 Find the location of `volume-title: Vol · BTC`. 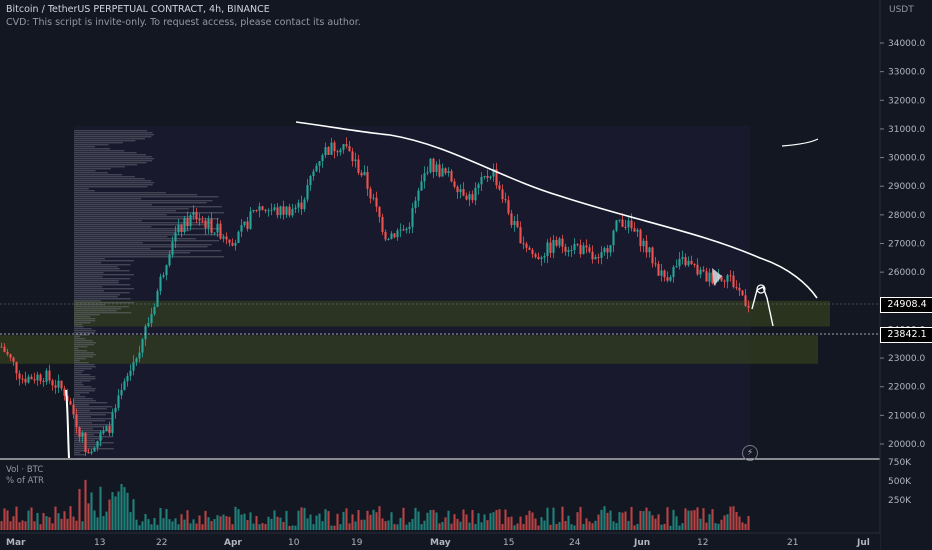

volume-title: Vol · BTC is located at coordinates (25, 470).